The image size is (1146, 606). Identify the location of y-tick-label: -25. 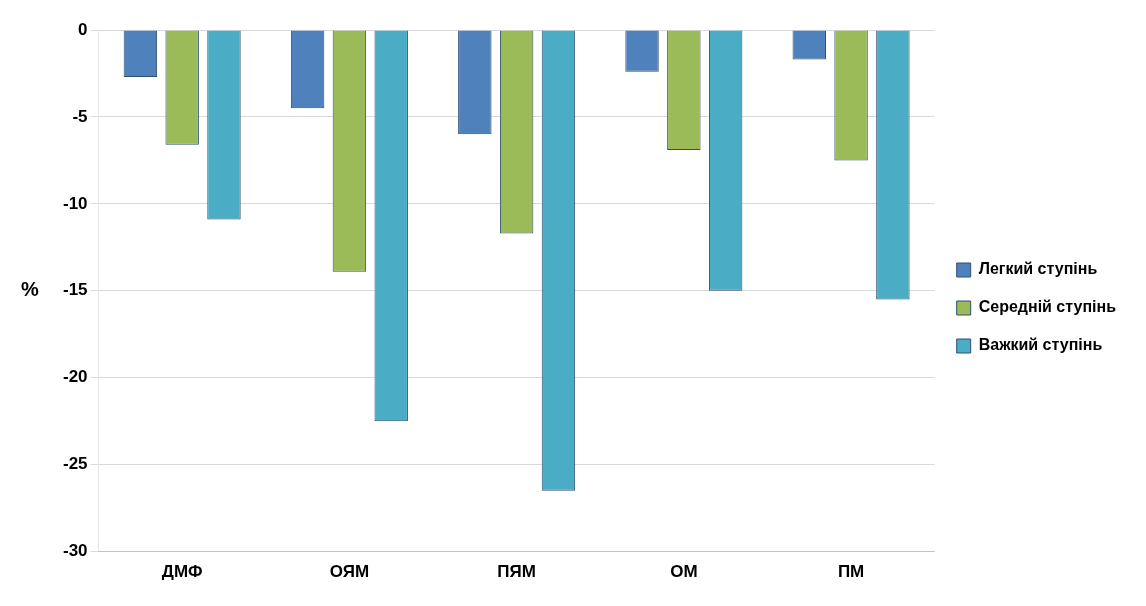
(75, 464).